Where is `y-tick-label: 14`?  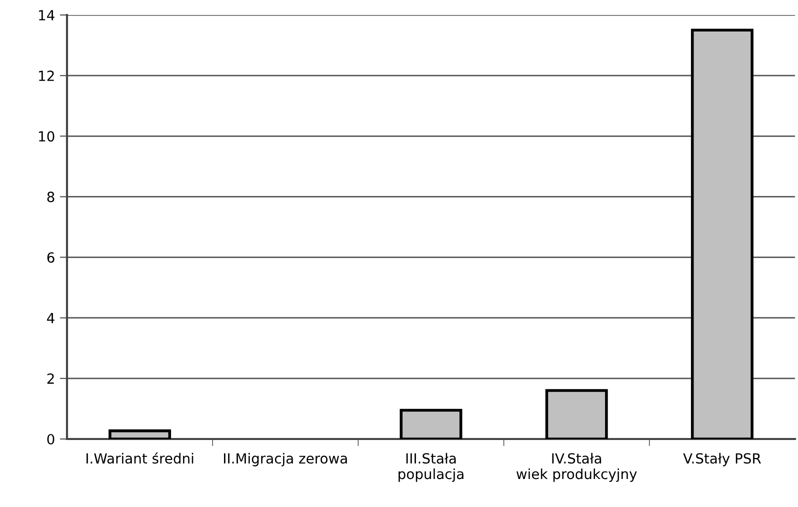 y-tick-label: 14 is located at coordinates (46, 15).